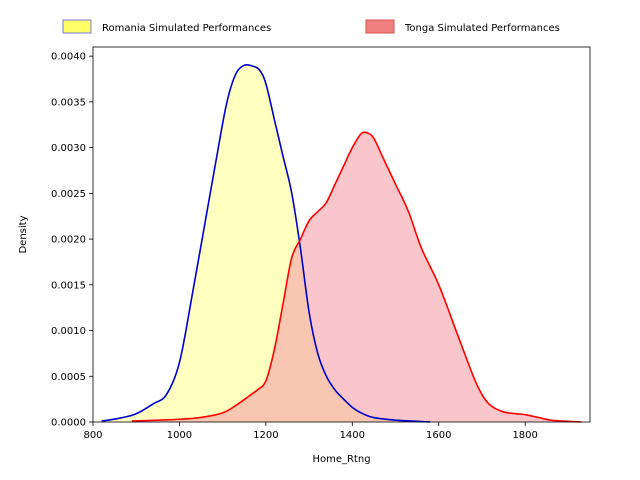  Describe the element at coordinates (68, 331) in the screenshot. I see `y-tick-label: 0.0010` at that location.